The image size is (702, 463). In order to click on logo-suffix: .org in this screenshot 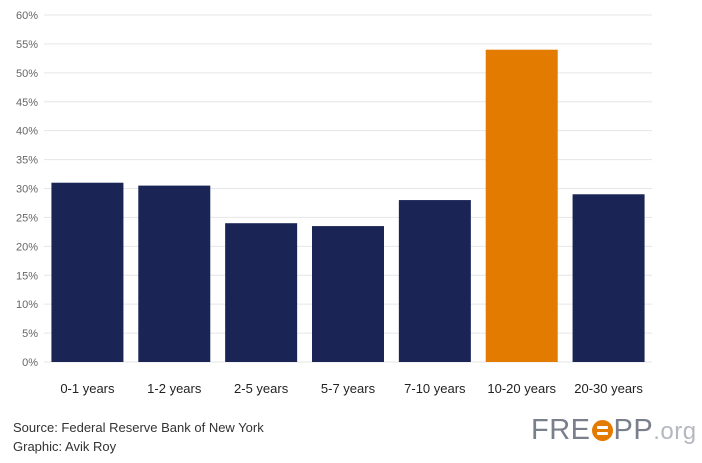, I will do `click(675, 431)`.